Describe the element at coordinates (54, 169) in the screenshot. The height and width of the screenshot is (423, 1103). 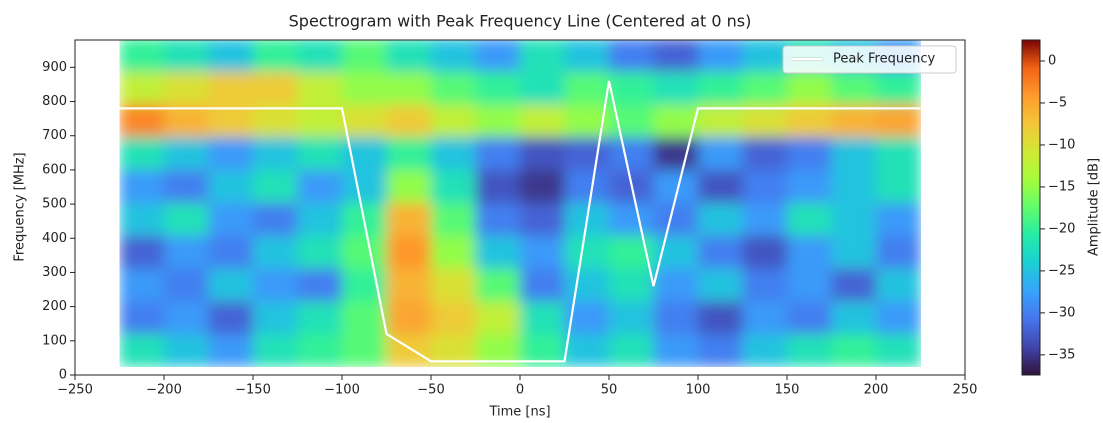
I see `y-tick-label: 600` at that location.